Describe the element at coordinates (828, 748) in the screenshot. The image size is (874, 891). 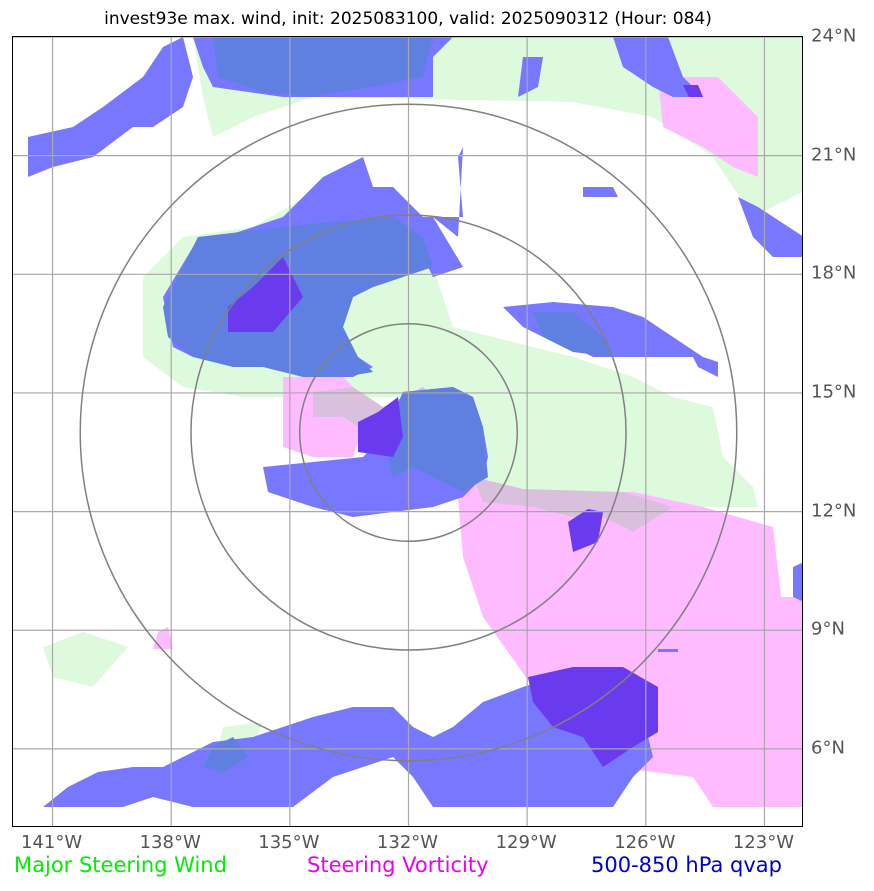
I see `latitude-label: 6°N` at that location.